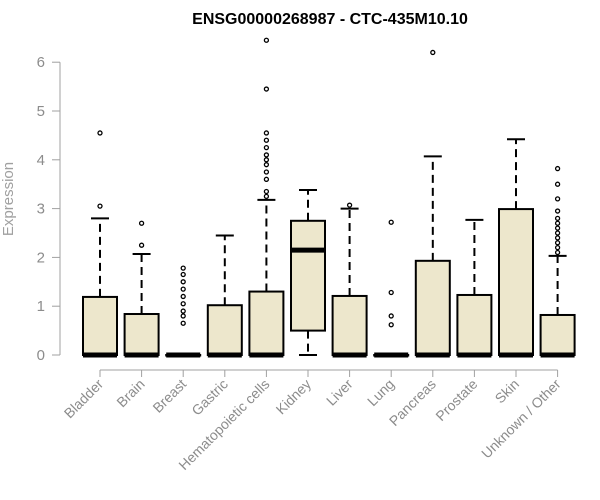 The width and height of the screenshot is (600, 500). What do you see at coordinates (391, 288) in the screenshot?
I see `box-lung` at bounding box center [391, 288].